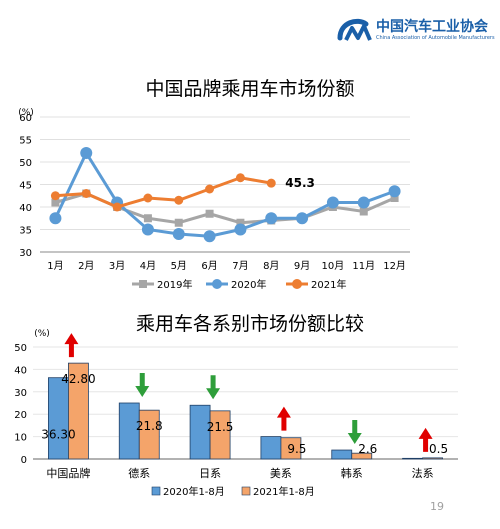 Image resolution: width=500 pixels, height=529 pixels. I want to click on line-chart-xticks: 1月 2月 3月 4月 5月 6月 7月 8月 9月 10月 11月 12月, so click(226, 266).